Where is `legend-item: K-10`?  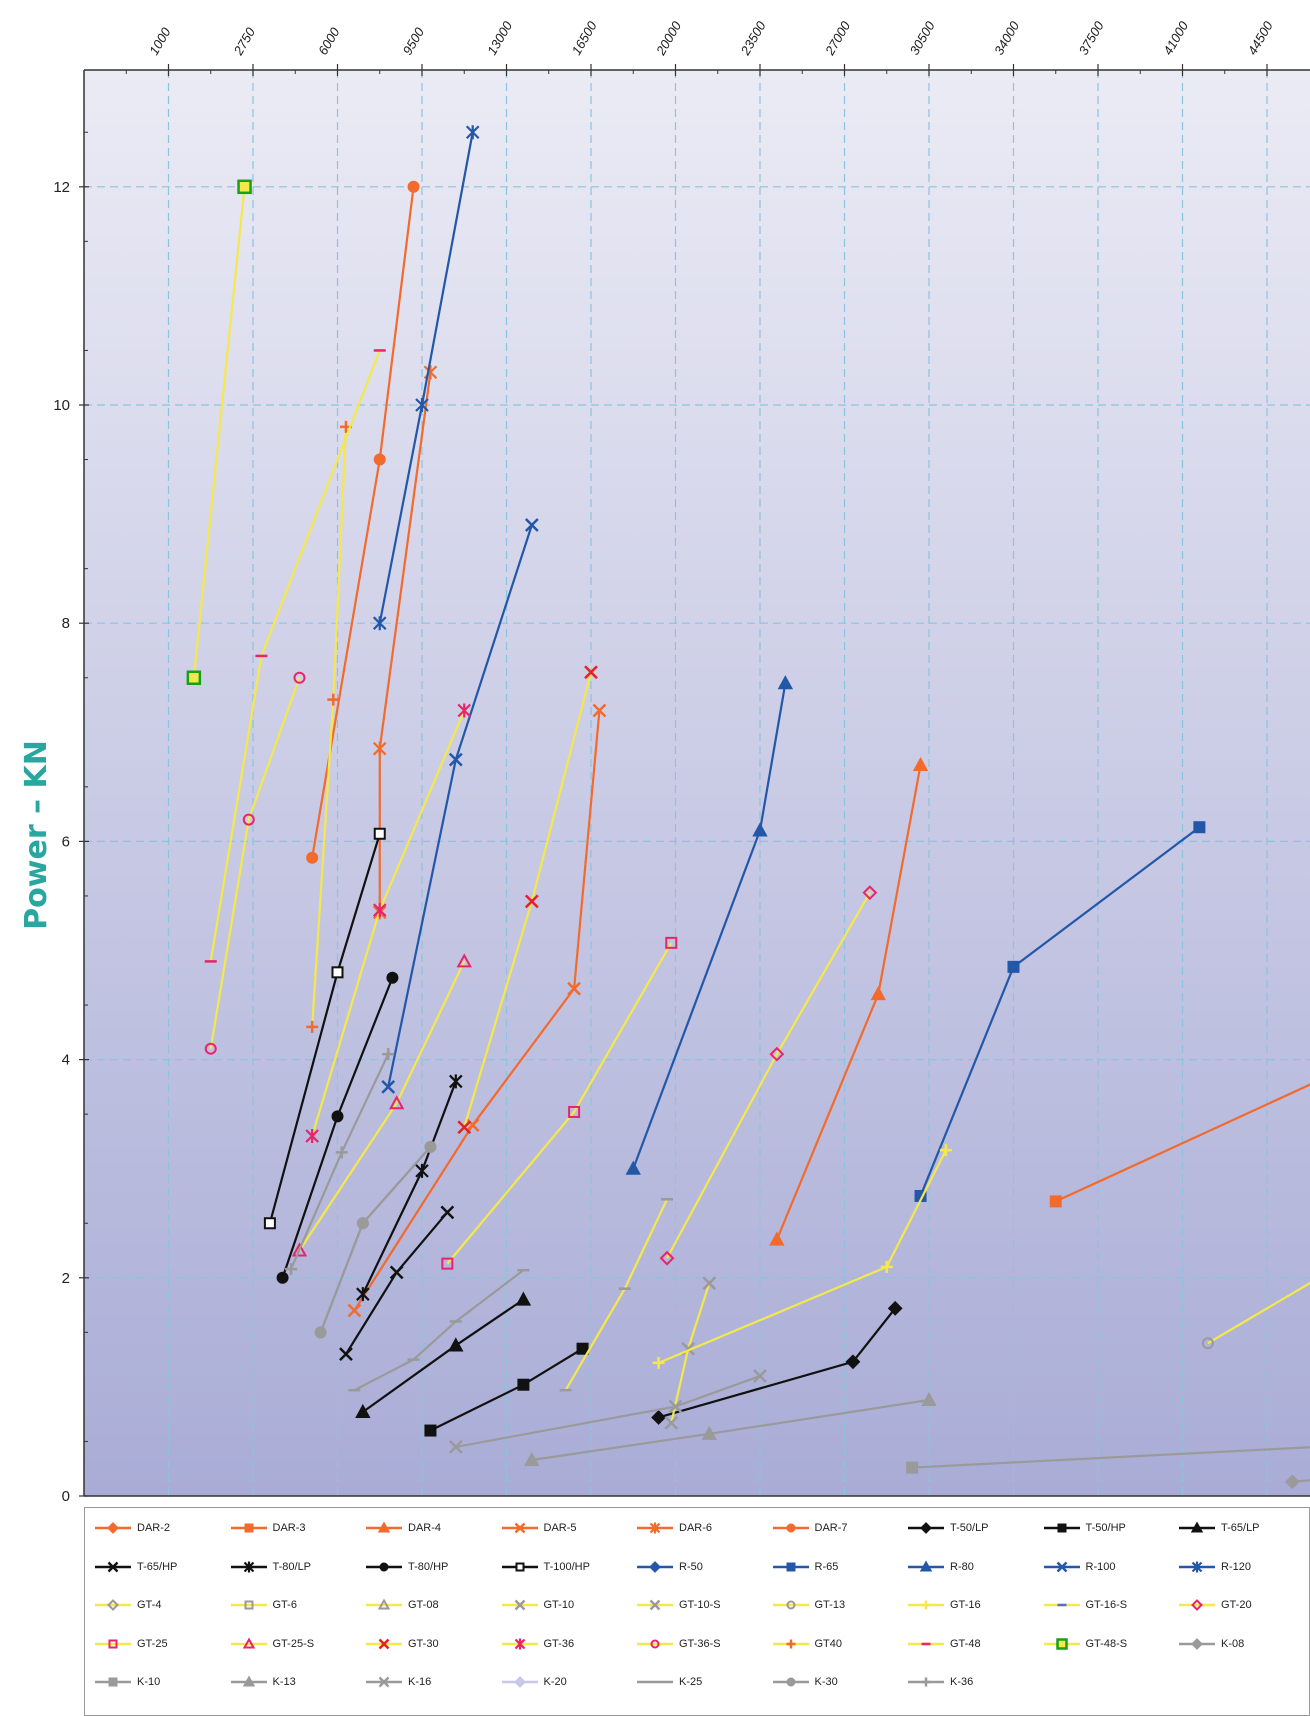
legend-item: K-10 is located at coordinates (126, 1682).